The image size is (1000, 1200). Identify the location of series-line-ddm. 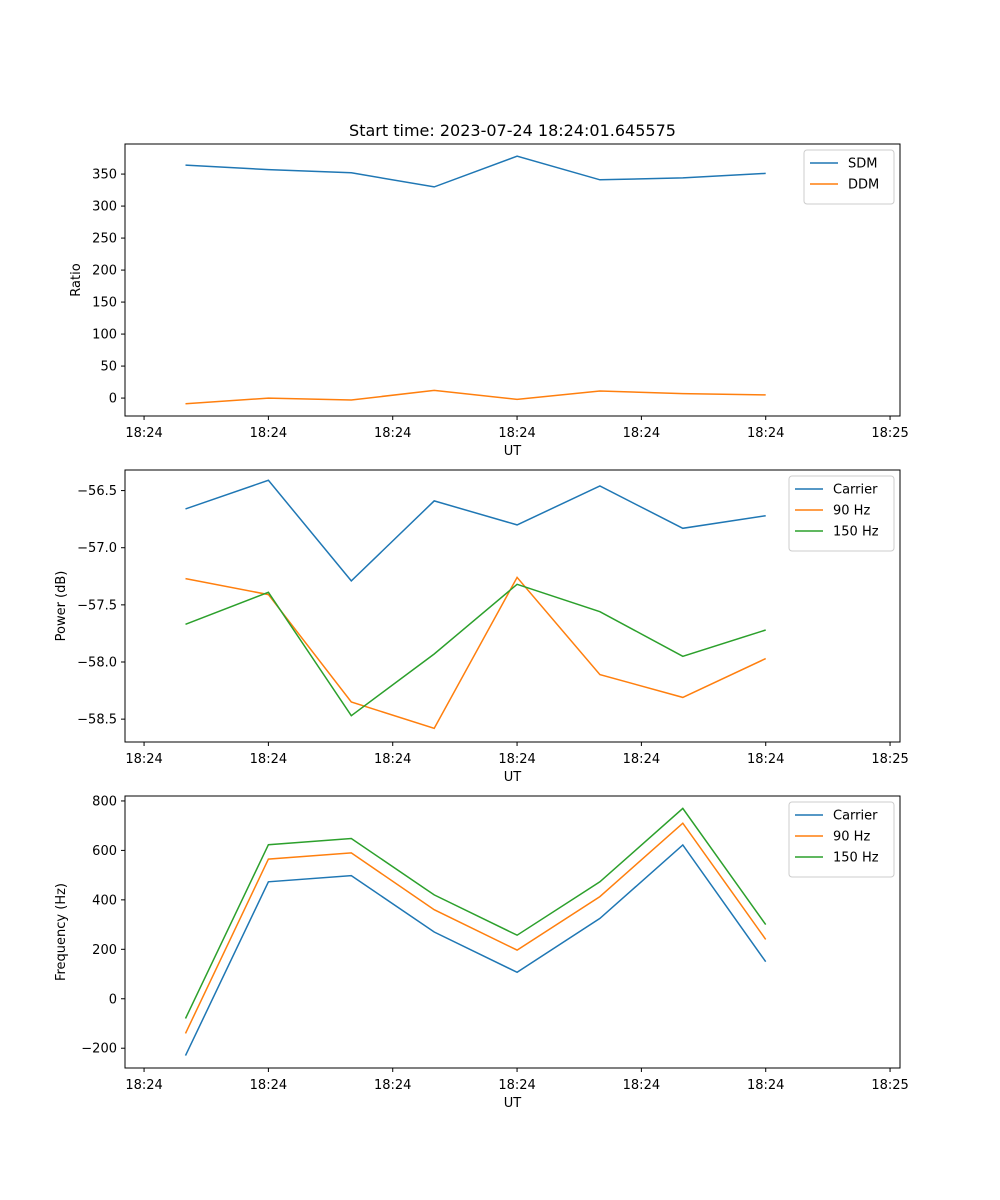
(475, 397).